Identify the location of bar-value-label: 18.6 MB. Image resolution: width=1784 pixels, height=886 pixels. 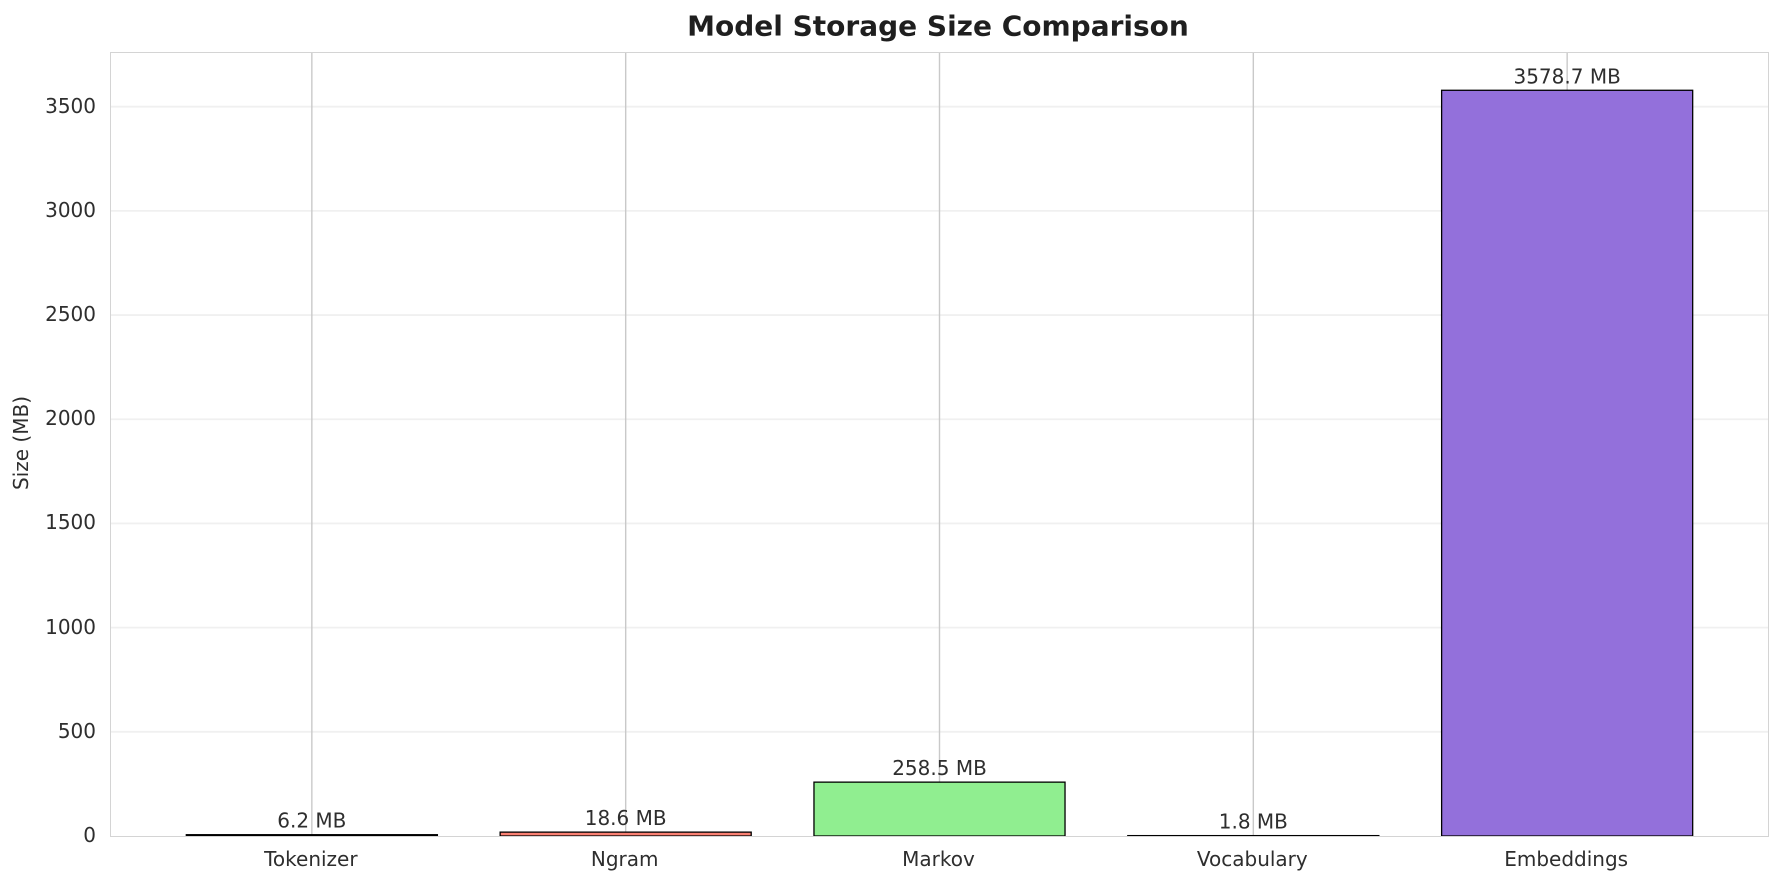
(626, 818).